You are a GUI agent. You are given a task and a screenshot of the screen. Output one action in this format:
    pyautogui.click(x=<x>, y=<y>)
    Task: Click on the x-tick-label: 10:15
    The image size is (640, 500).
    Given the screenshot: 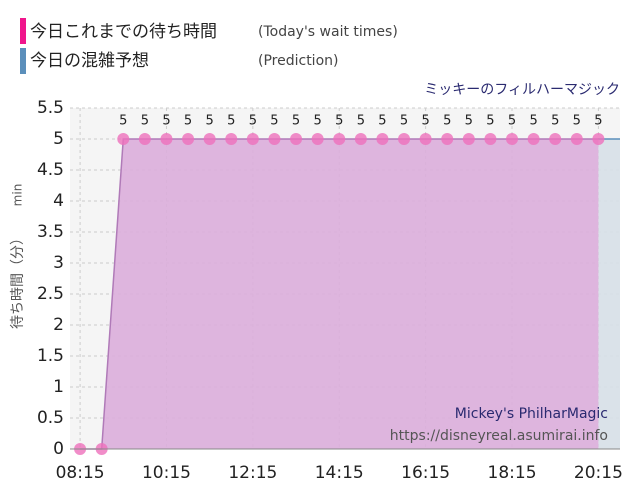 What is the action you would take?
    pyautogui.click(x=166, y=473)
    